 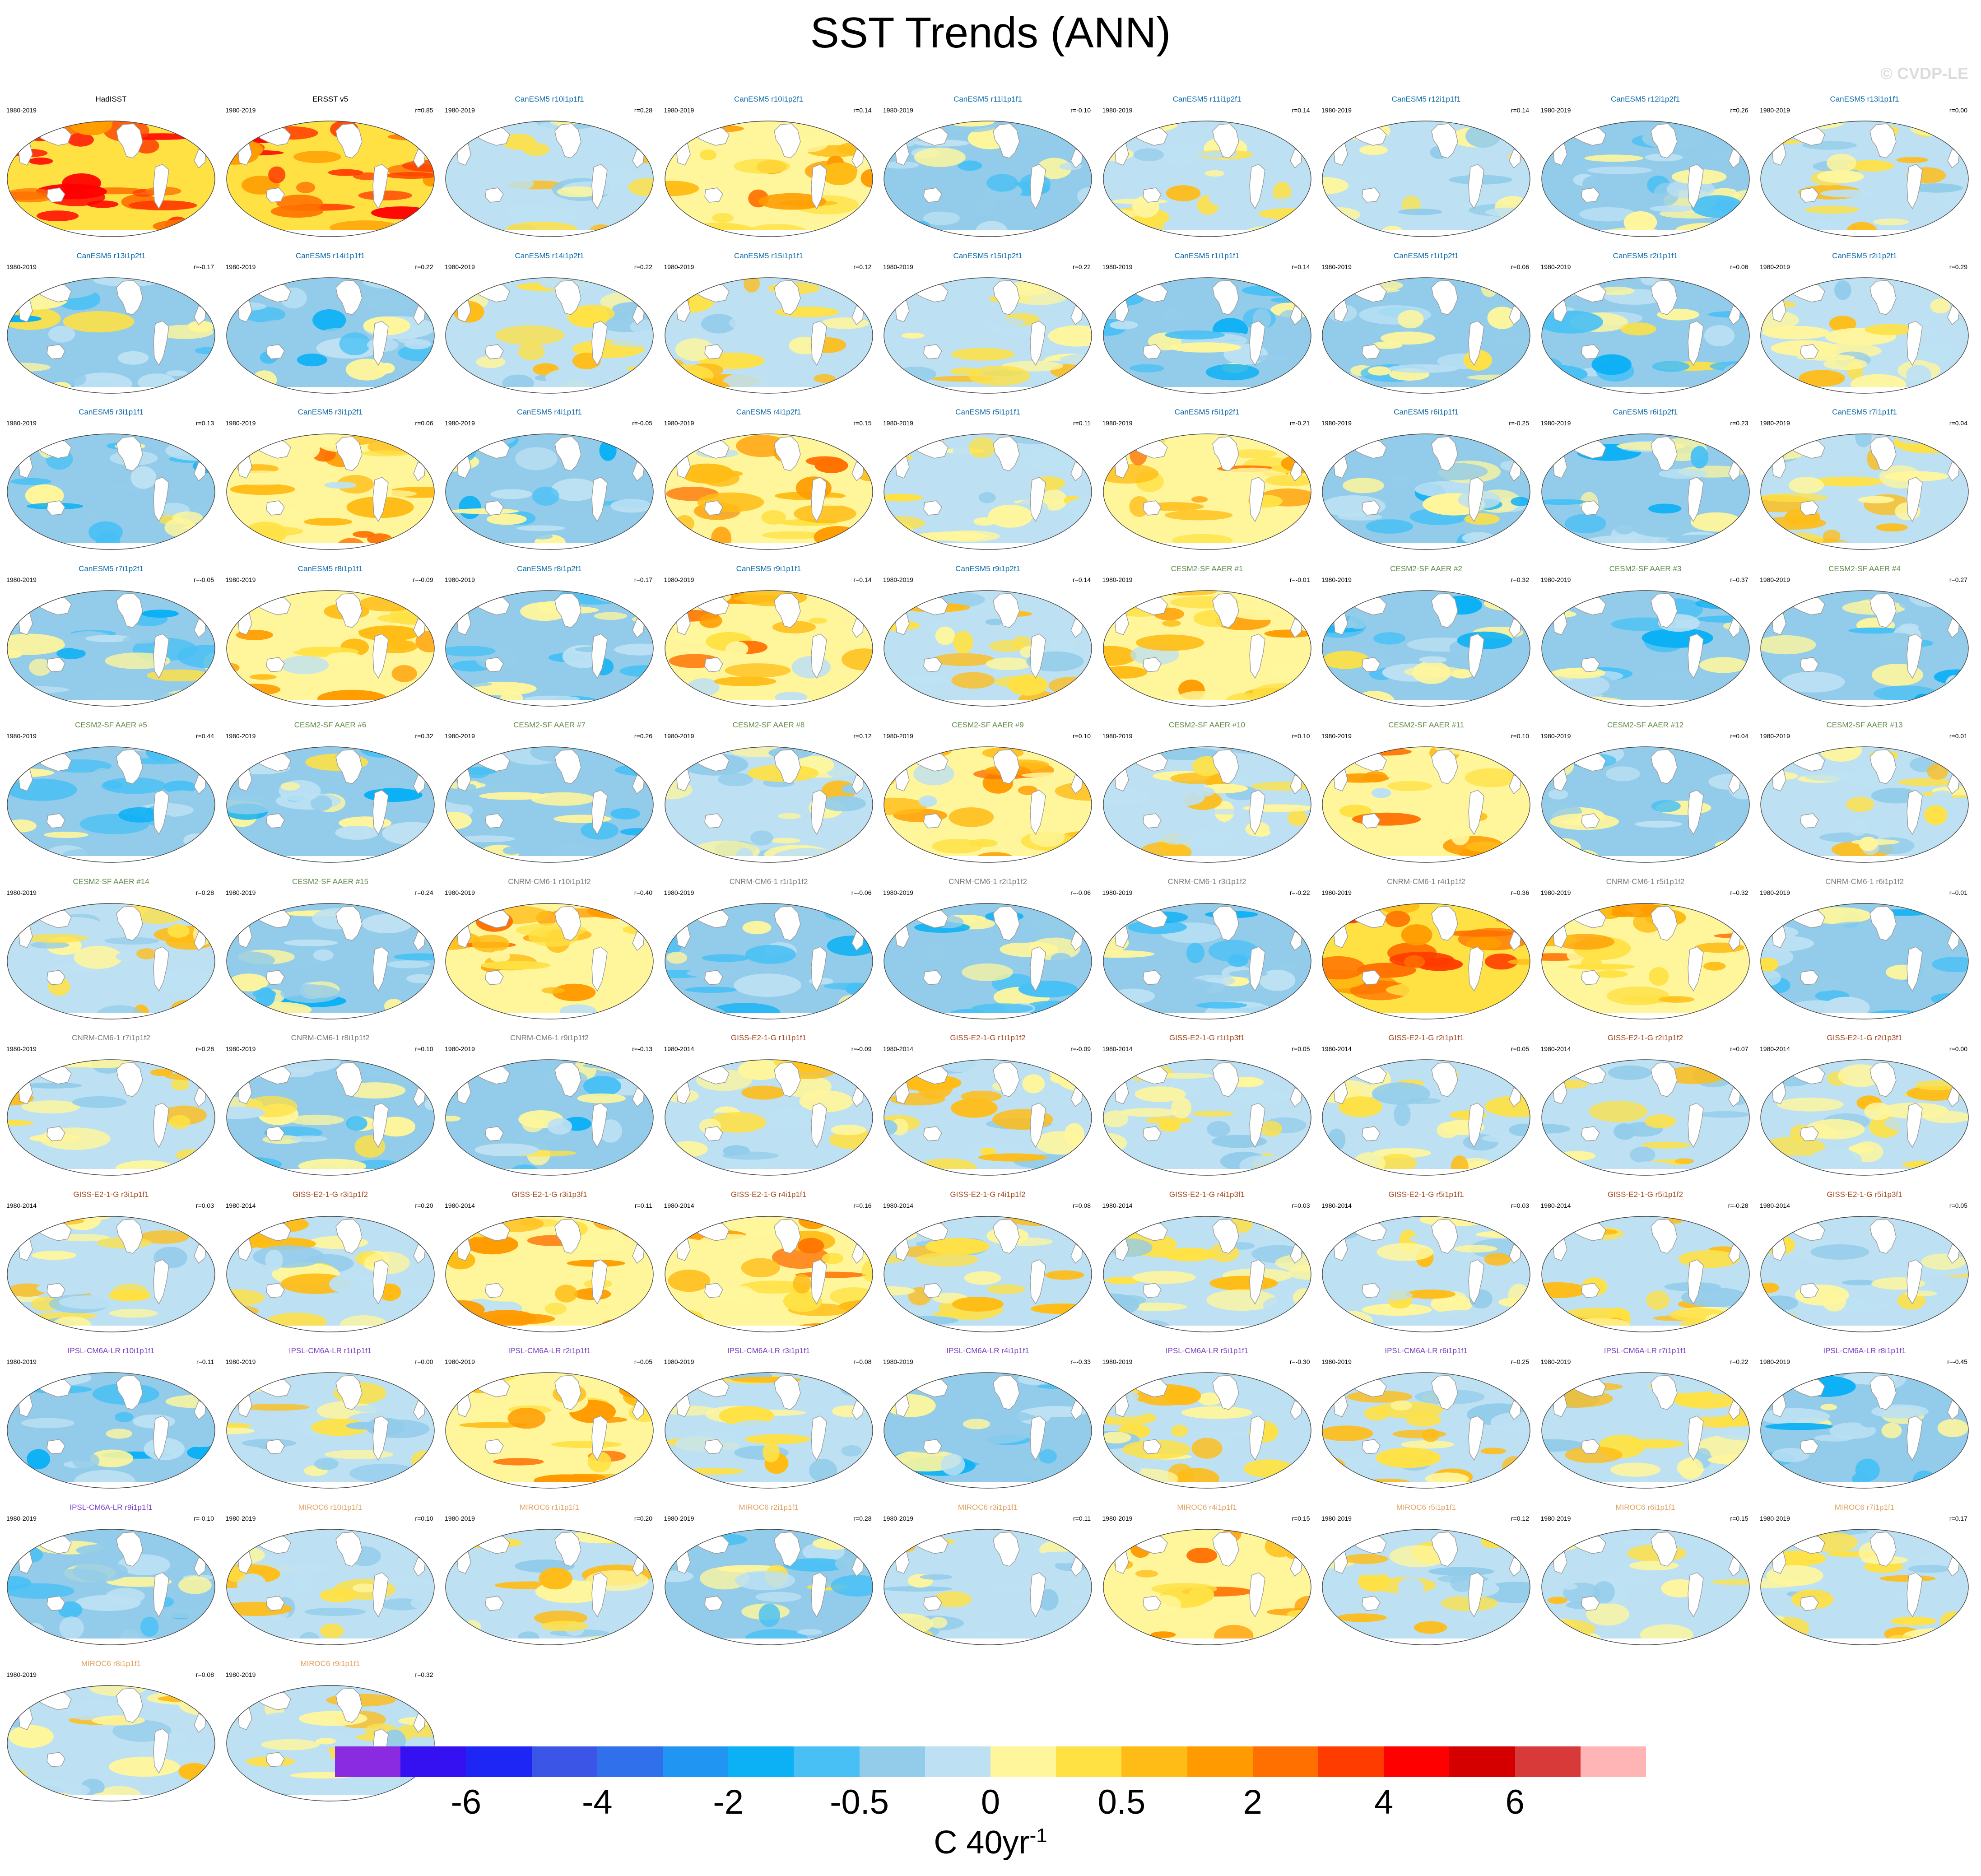 I want to click on map-panel: CanESM5 r1i1p2f1 1980-2019 r=0.06, so click(x=1426, y=328).